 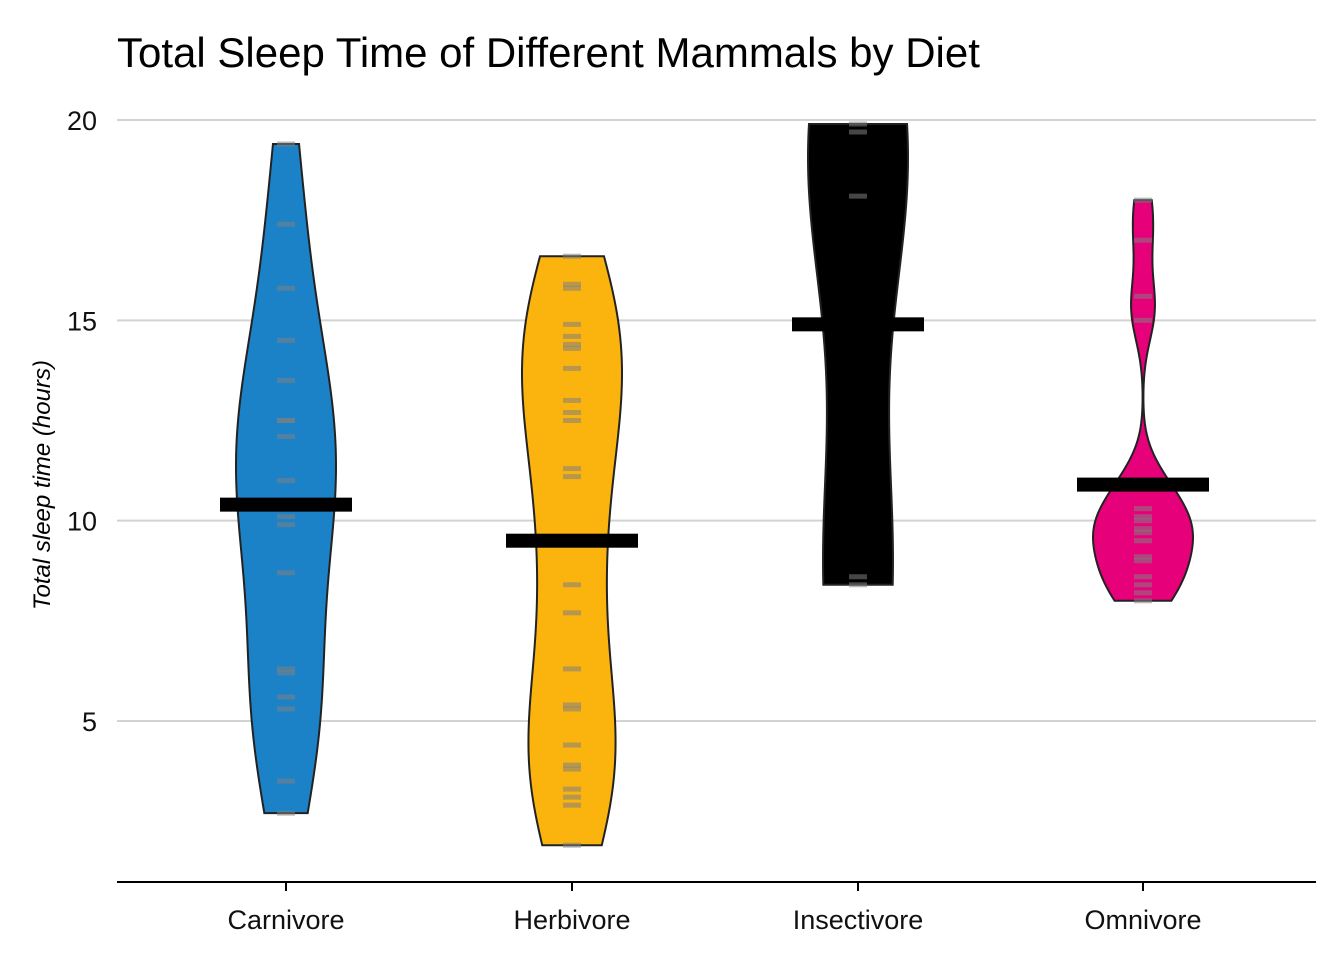 I want to click on median-mark-insectivore, so click(x=858, y=324).